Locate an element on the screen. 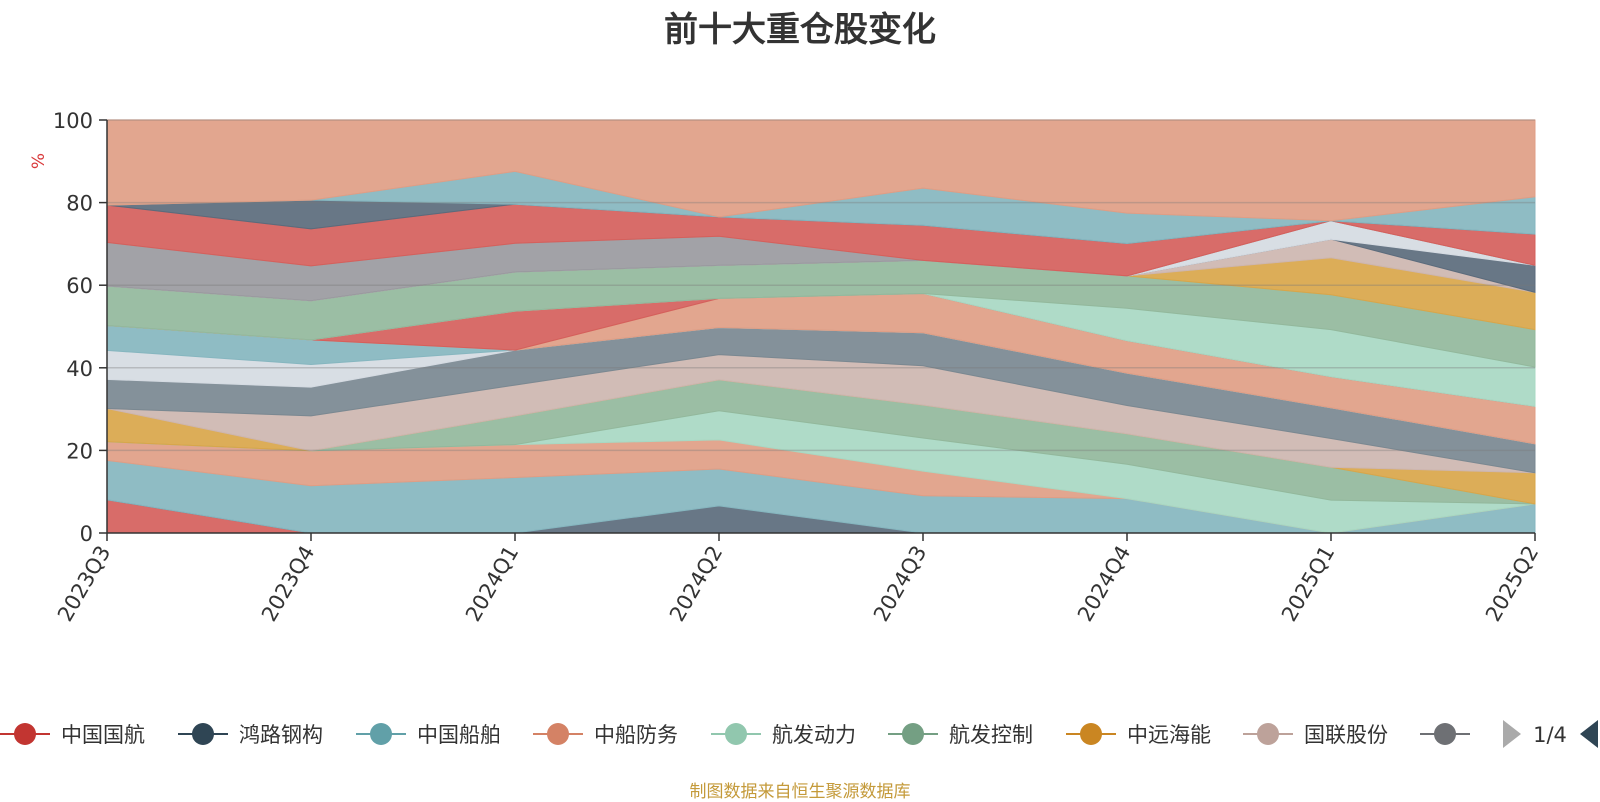  legend-item-2: 鸿路钢构 is located at coordinates (250, 735).